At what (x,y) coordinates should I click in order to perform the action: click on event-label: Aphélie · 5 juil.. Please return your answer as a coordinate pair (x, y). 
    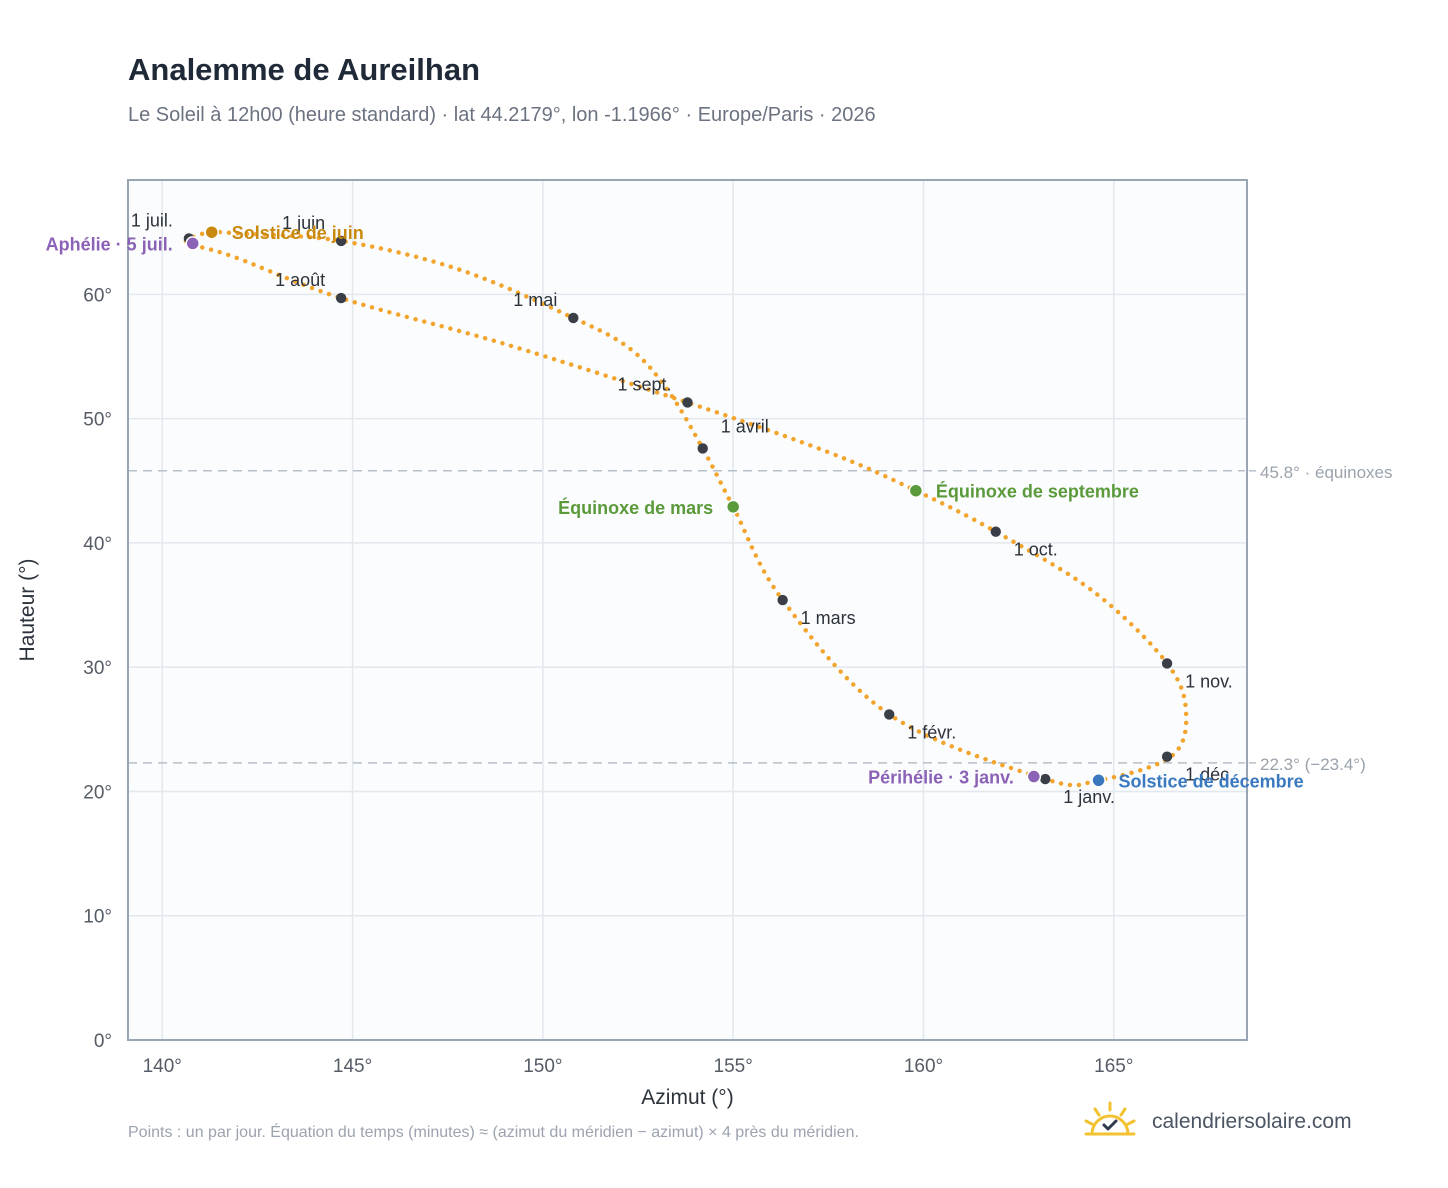
    Looking at the image, I should click on (109, 244).